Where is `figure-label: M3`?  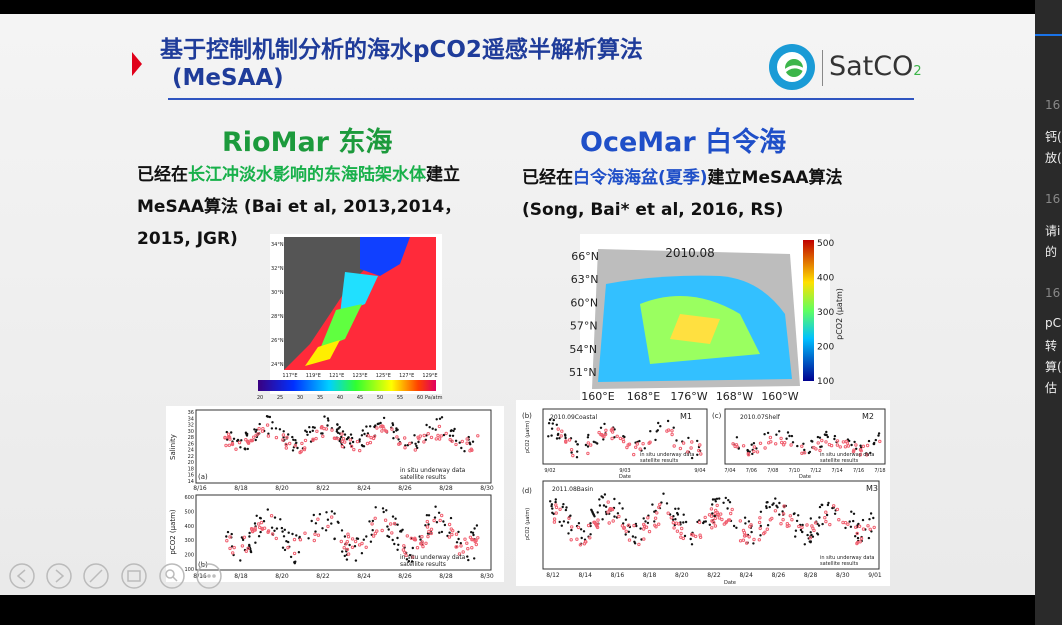 figure-label: M3 is located at coordinates (872, 488).